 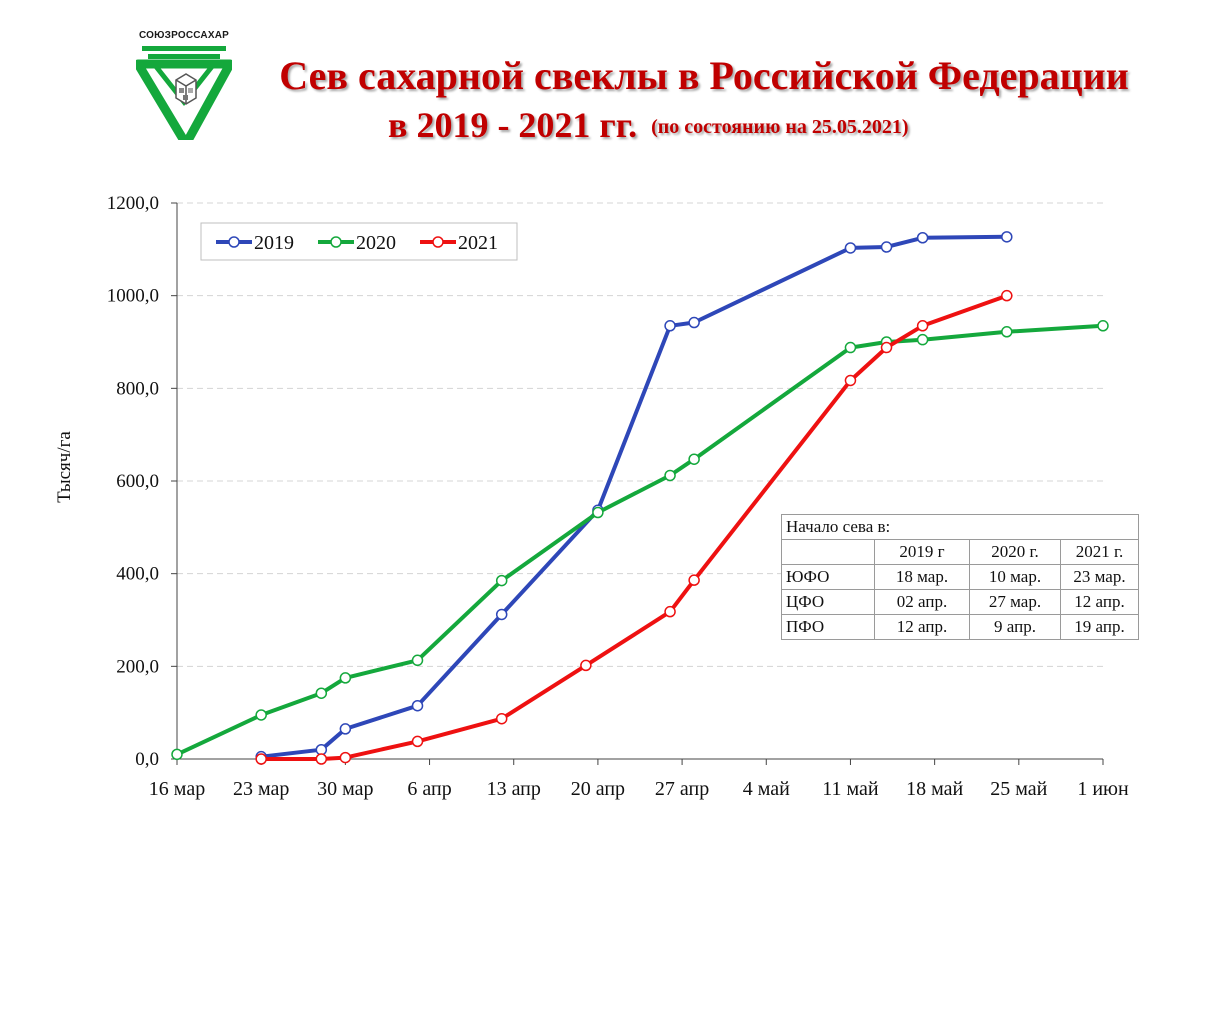 I want to click on table-col-header: 2019 г, so click(x=922, y=552).